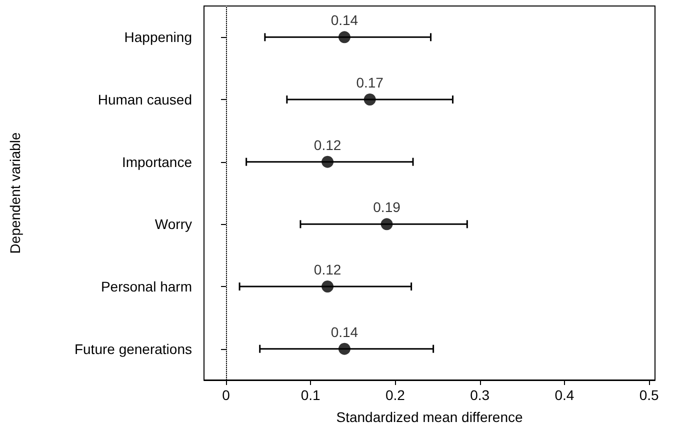 The width and height of the screenshot is (675, 430). What do you see at coordinates (157, 162) in the screenshot?
I see `y-tick-label: Importance` at bounding box center [157, 162].